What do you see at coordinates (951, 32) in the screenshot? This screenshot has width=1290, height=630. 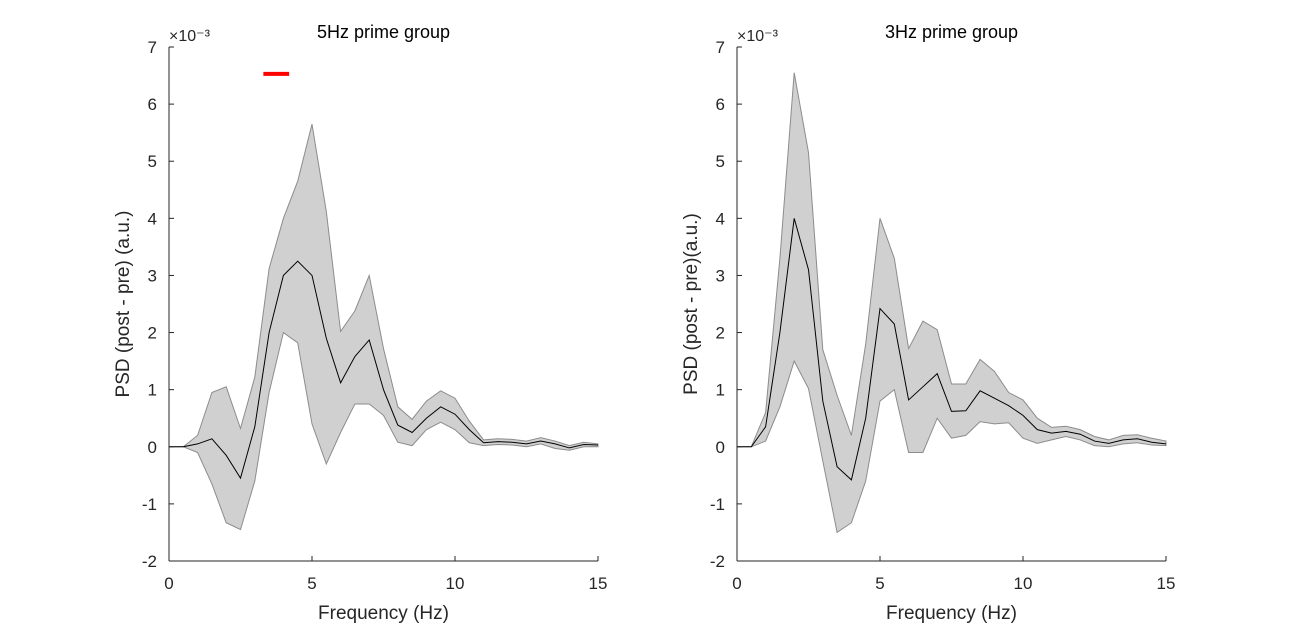 I see `chart-title: 3Hz prime group` at bounding box center [951, 32].